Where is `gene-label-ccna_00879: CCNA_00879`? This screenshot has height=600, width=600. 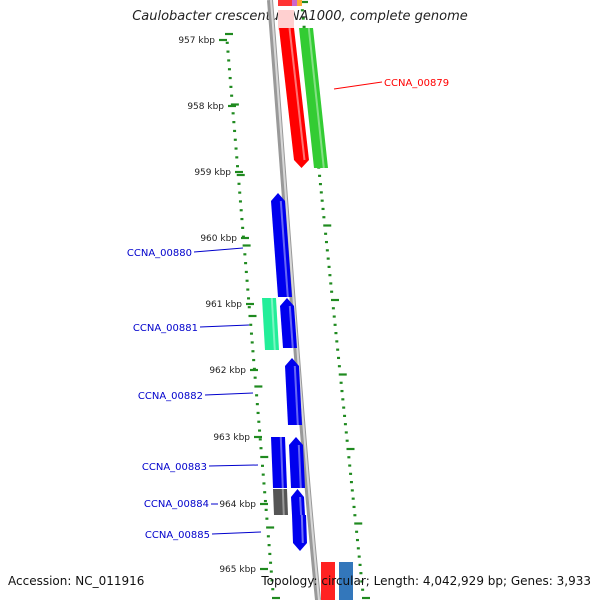 gene-label-ccna_00879: CCNA_00879 is located at coordinates (416, 83).